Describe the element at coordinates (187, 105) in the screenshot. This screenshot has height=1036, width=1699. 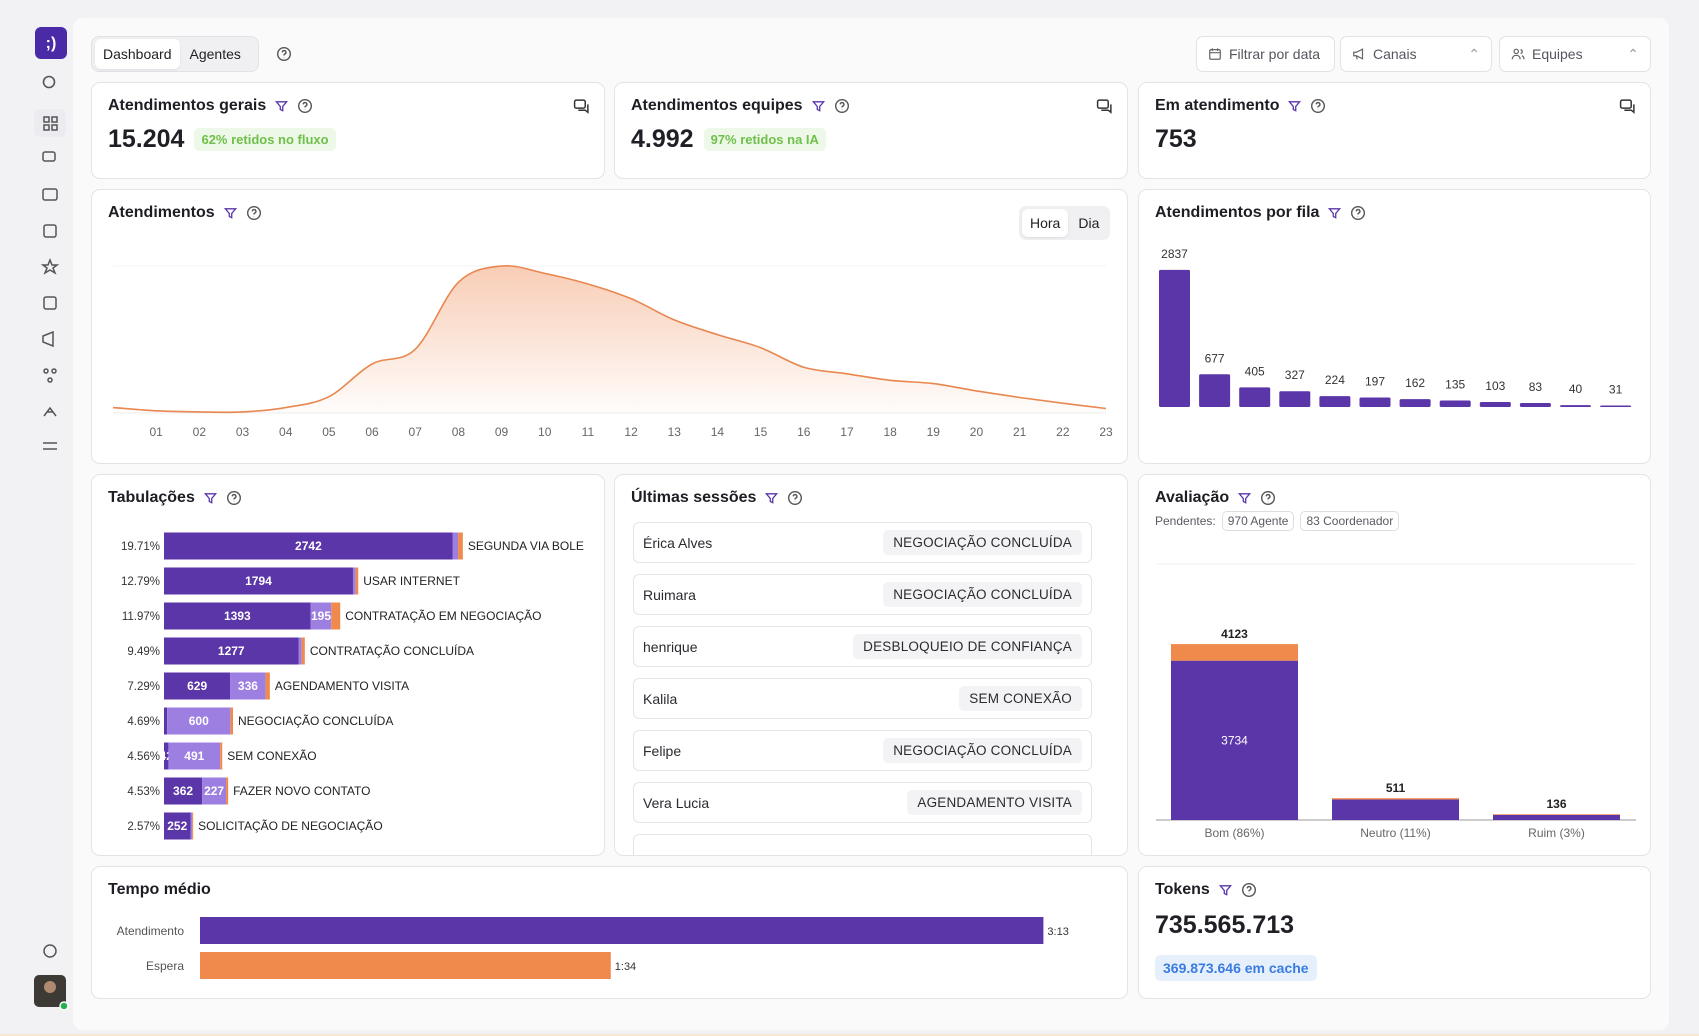
I see `card-title: Atendimentos gerais` at that location.